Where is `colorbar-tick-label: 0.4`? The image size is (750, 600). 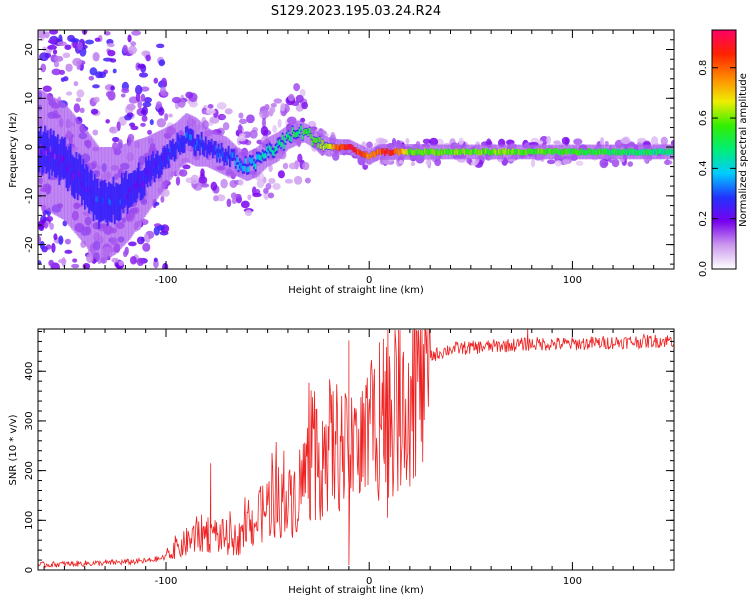
colorbar-tick-label: 0.4 is located at coordinates (703, 168).